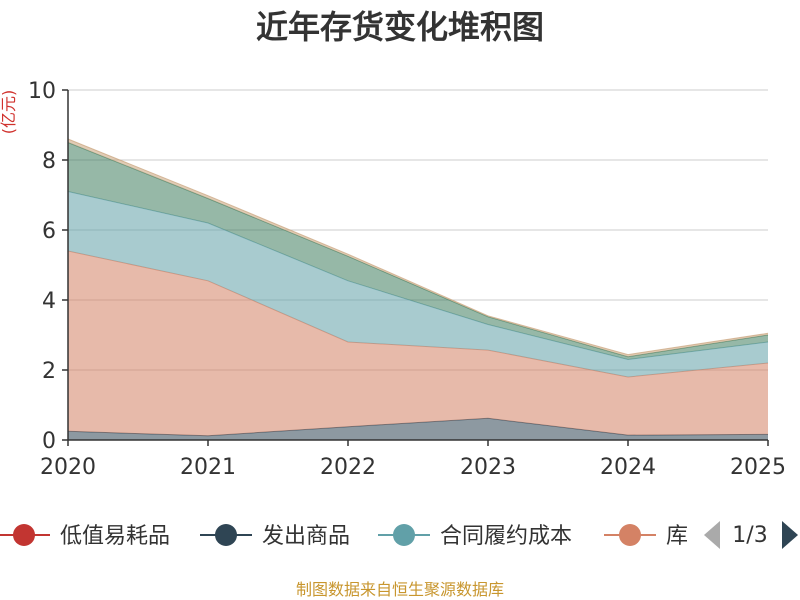 The width and height of the screenshot is (800, 600). I want to click on y-tick-label: 4, so click(49, 301).